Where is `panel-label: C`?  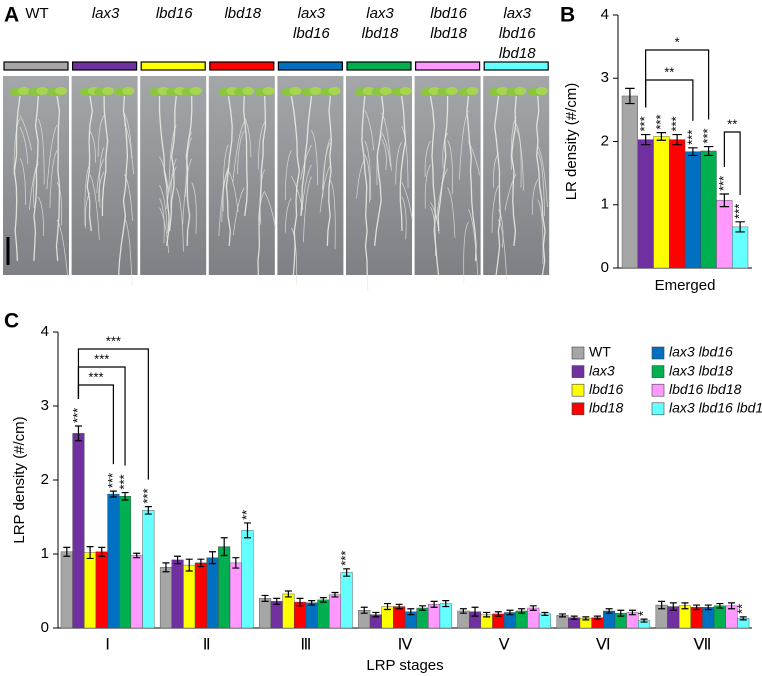
panel-label: C is located at coordinates (11, 321).